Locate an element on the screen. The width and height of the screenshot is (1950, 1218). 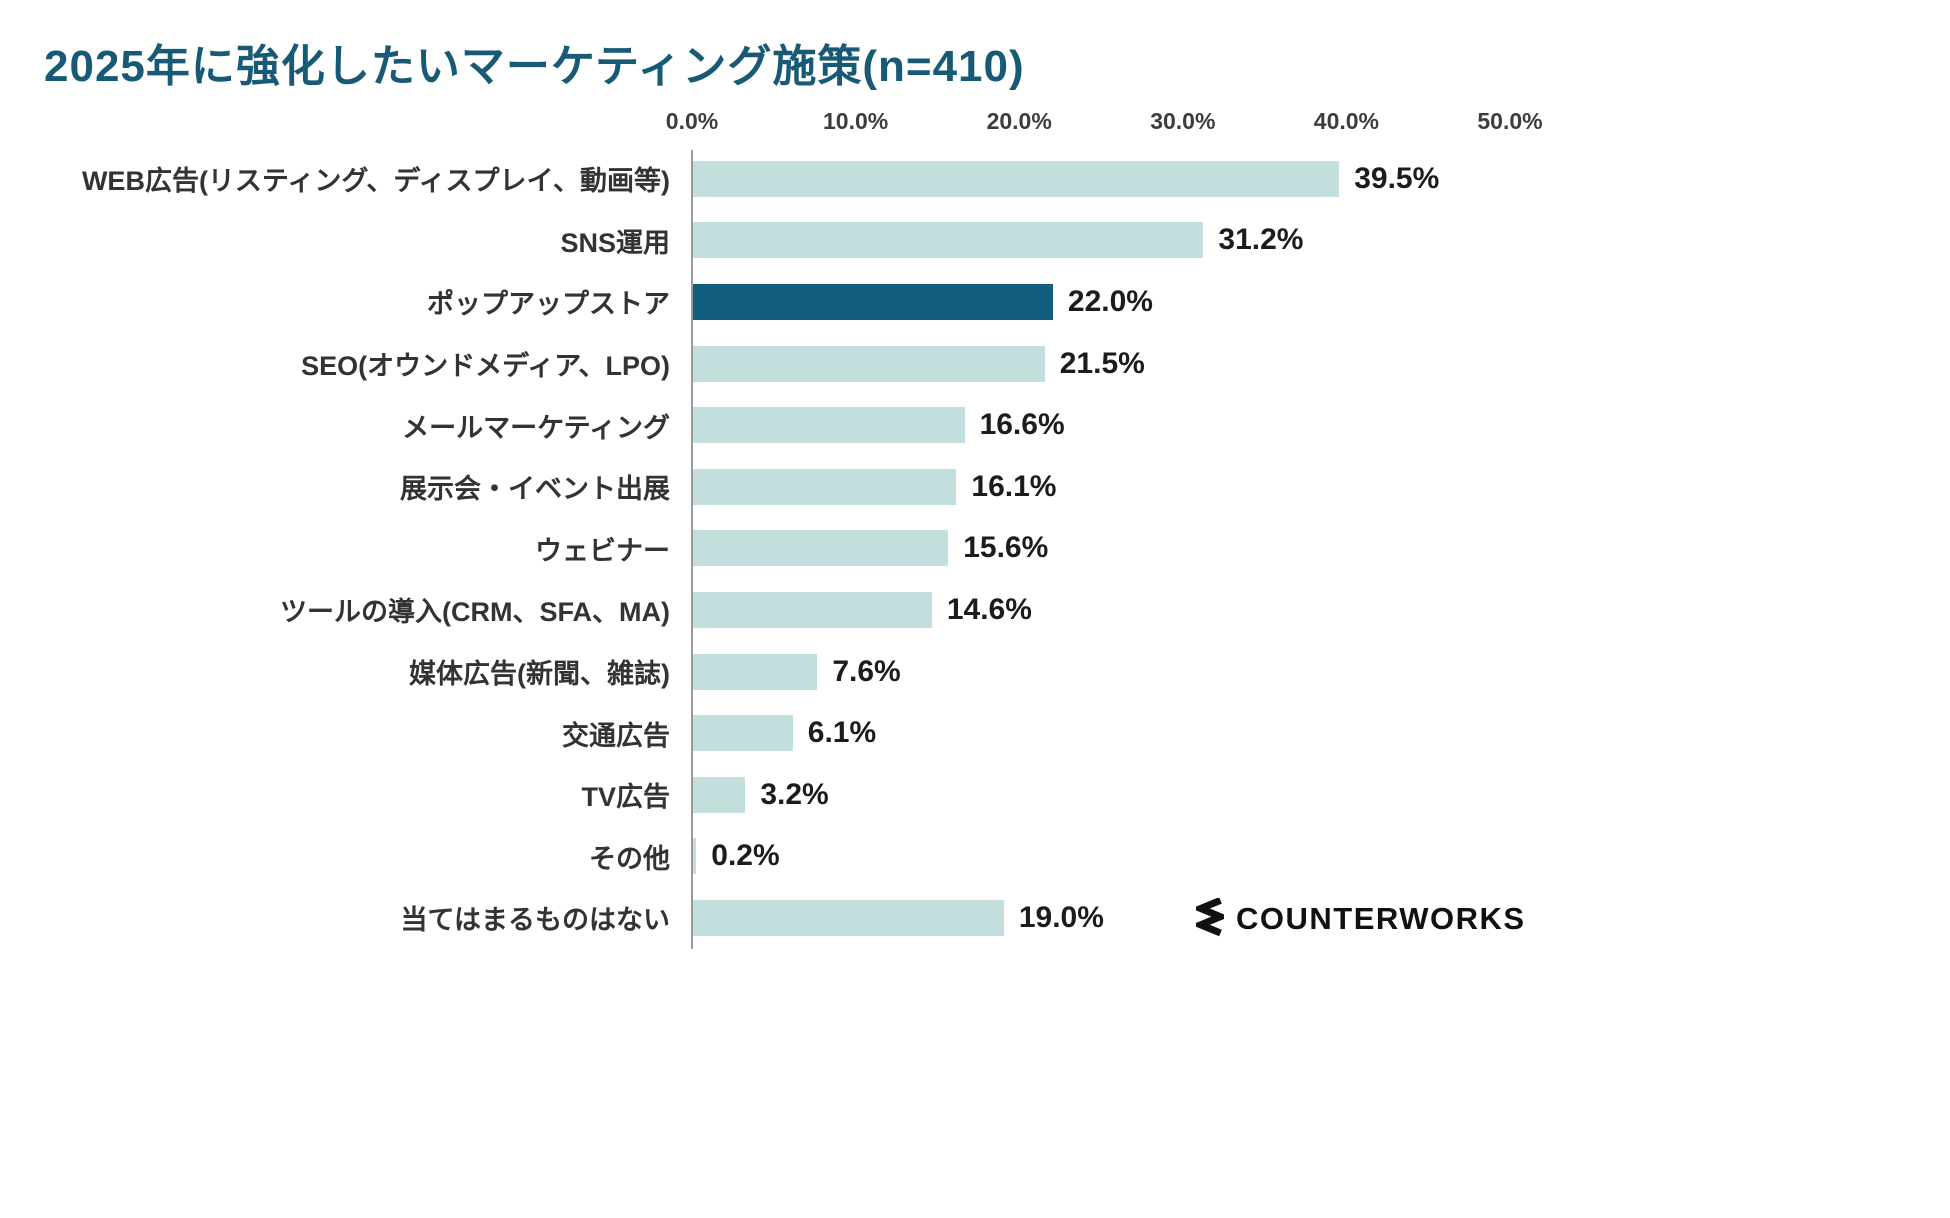
category-label: メールマーケティング is located at coordinates (536, 427).